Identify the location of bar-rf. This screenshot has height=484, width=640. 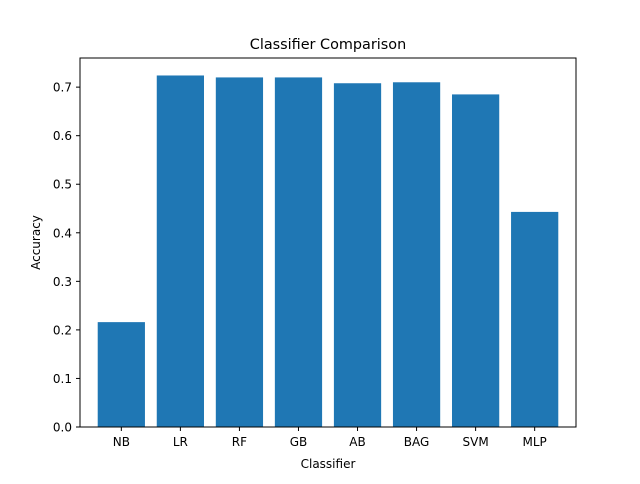
(239, 252).